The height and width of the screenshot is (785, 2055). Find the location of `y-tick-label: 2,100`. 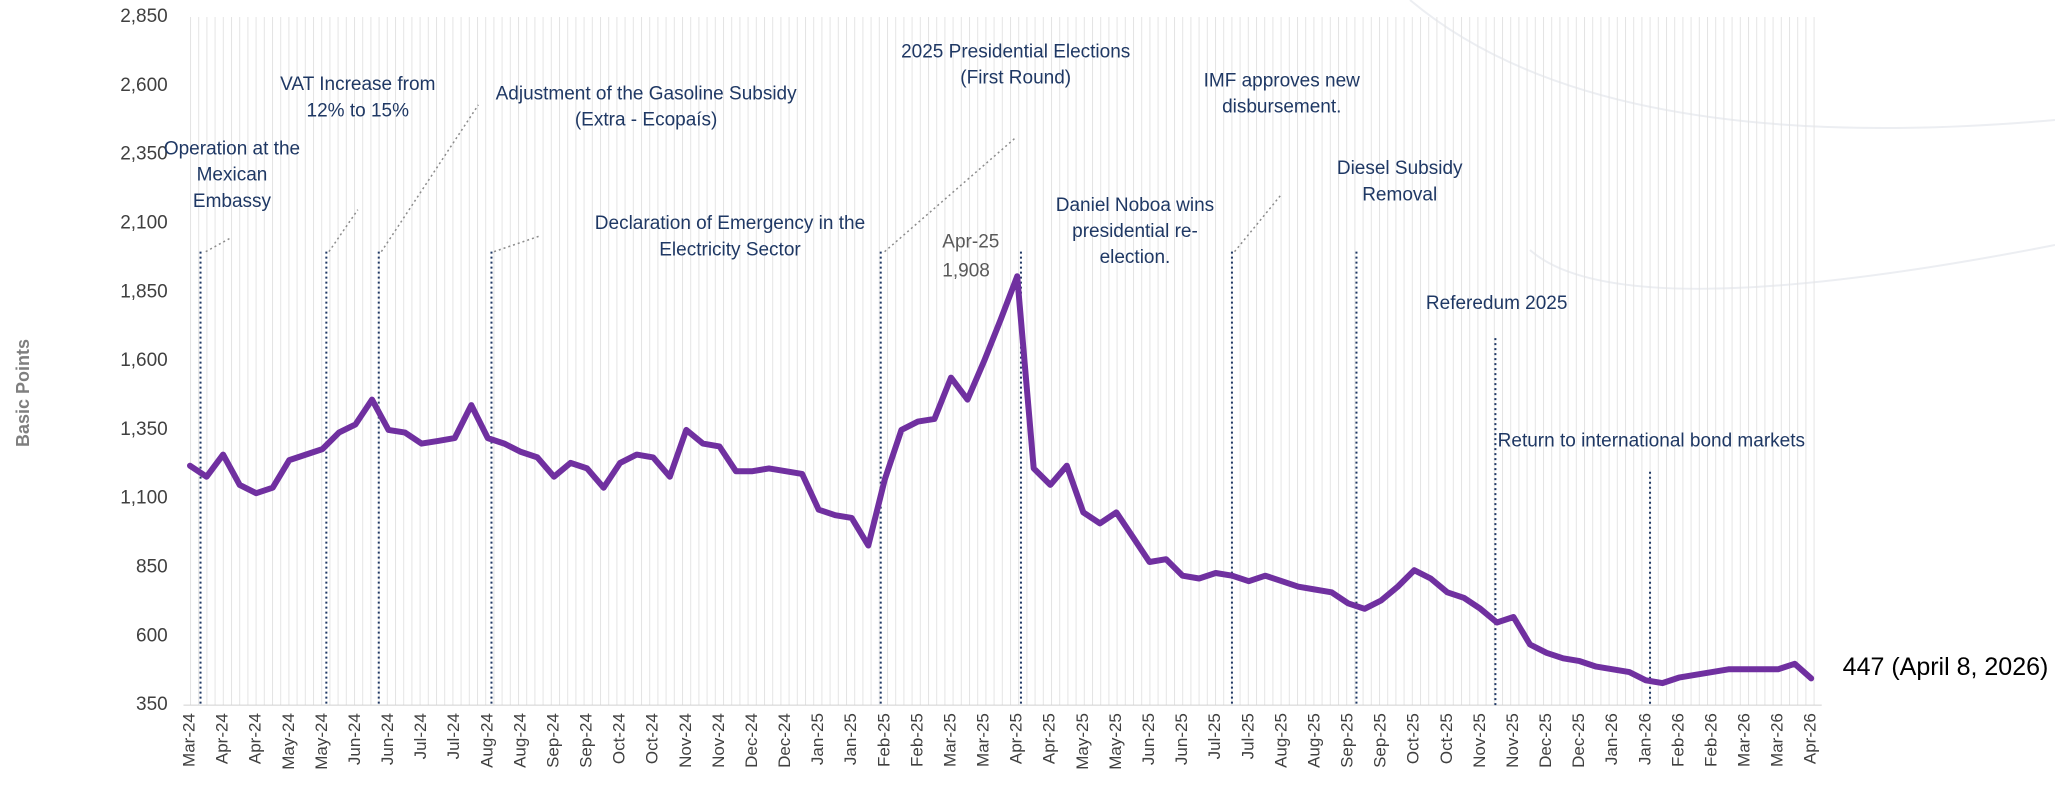

y-tick-label: 2,100 is located at coordinates (144, 222).